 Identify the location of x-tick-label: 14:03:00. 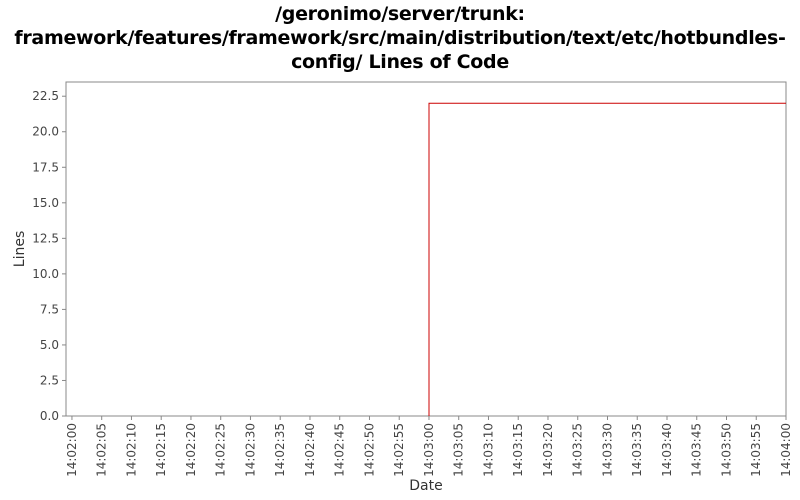
(429, 450).